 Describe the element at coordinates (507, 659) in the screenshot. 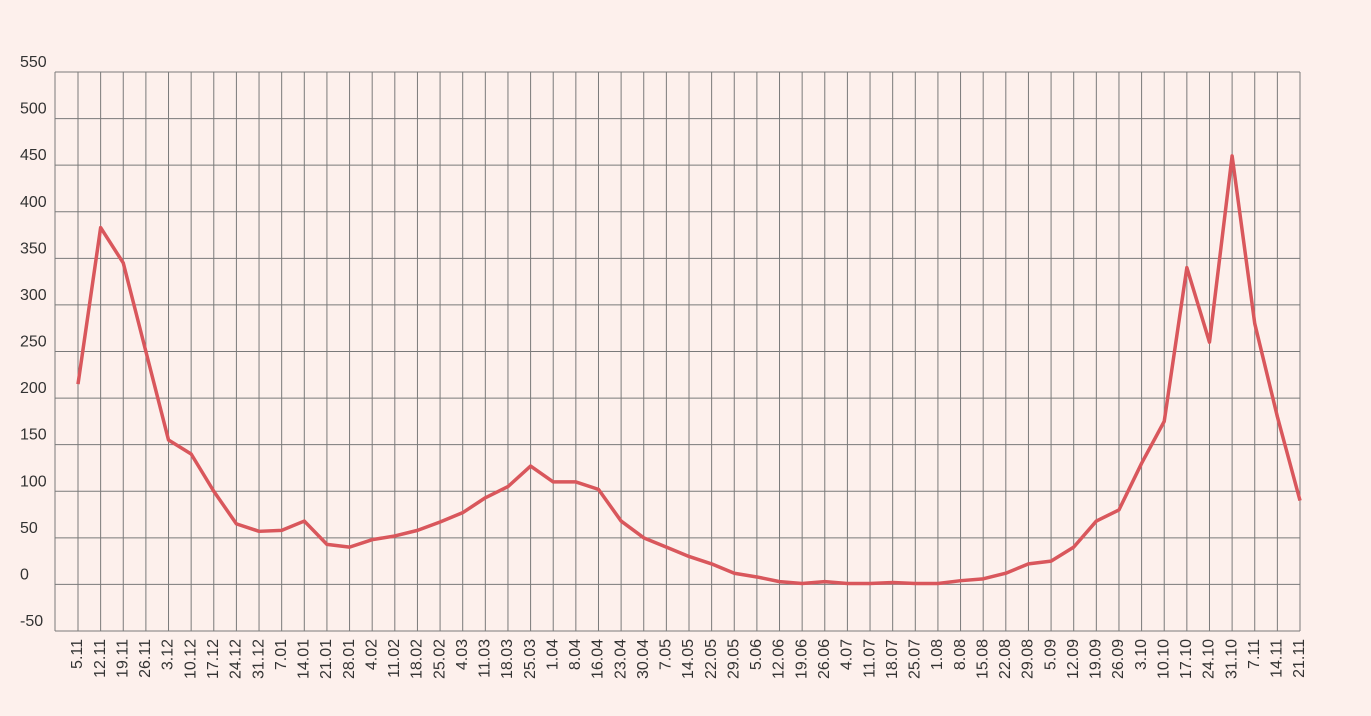

I see `x-tick-label: 18.03` at that location.